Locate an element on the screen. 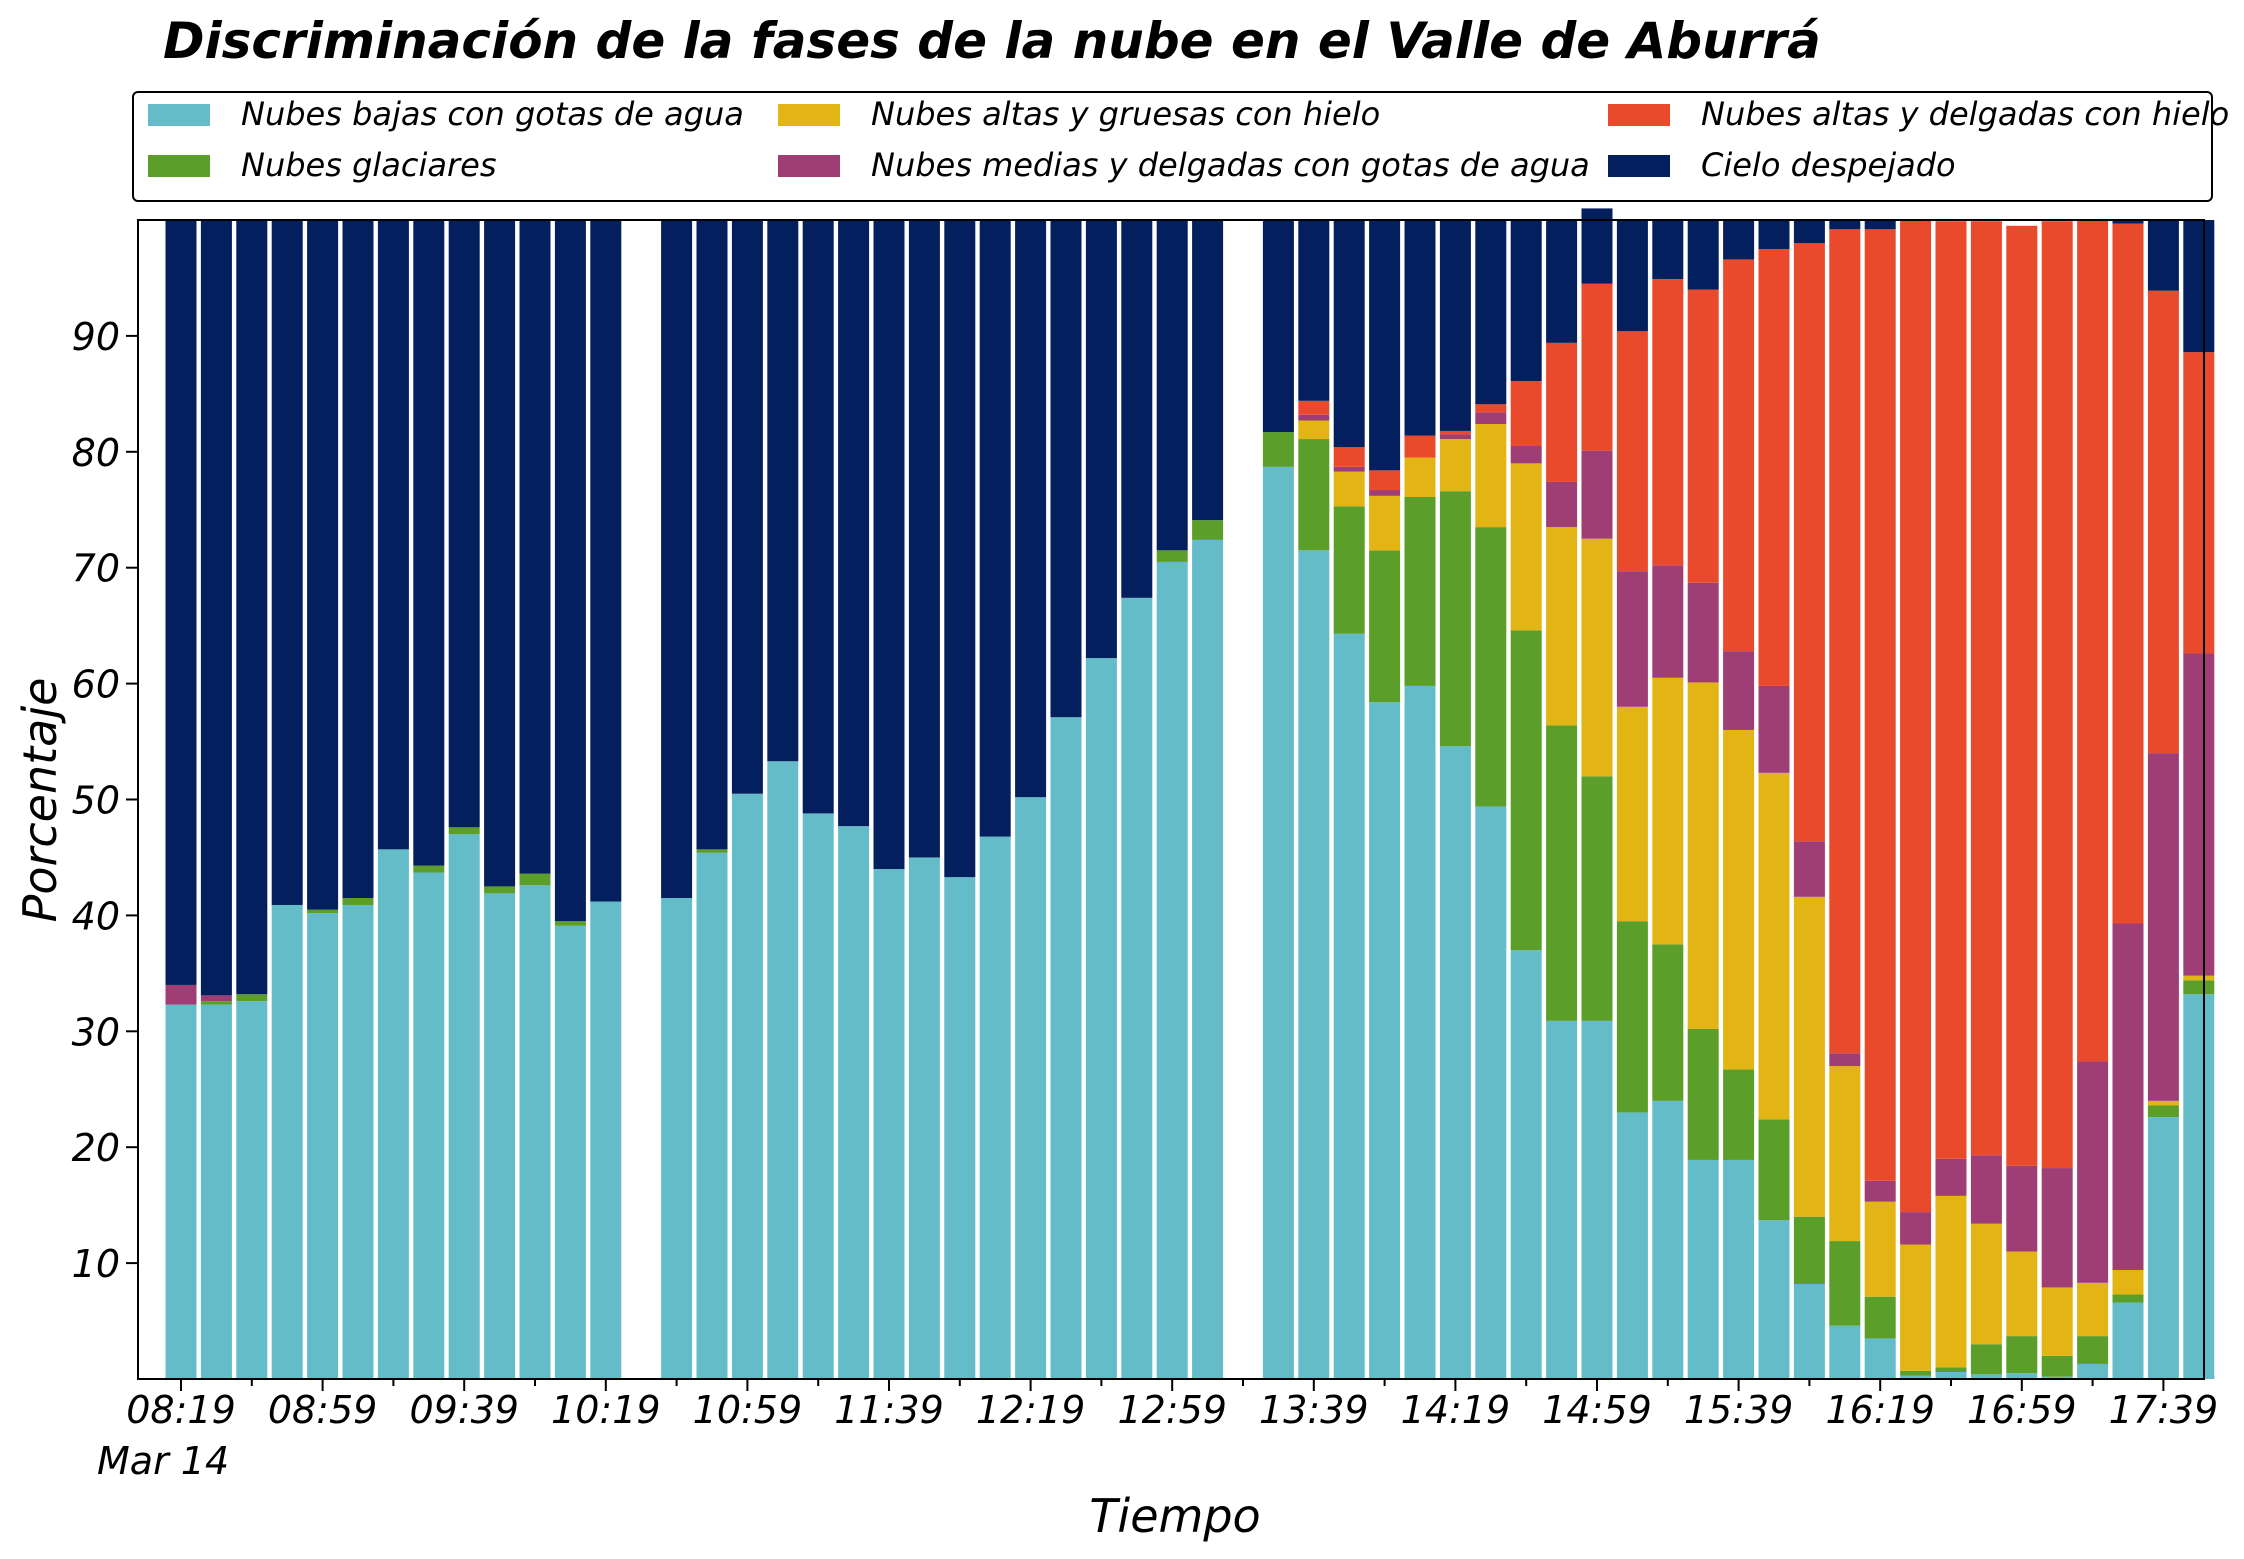  bar-segment-1709-s1 is located at coordinates (2057, 1366).